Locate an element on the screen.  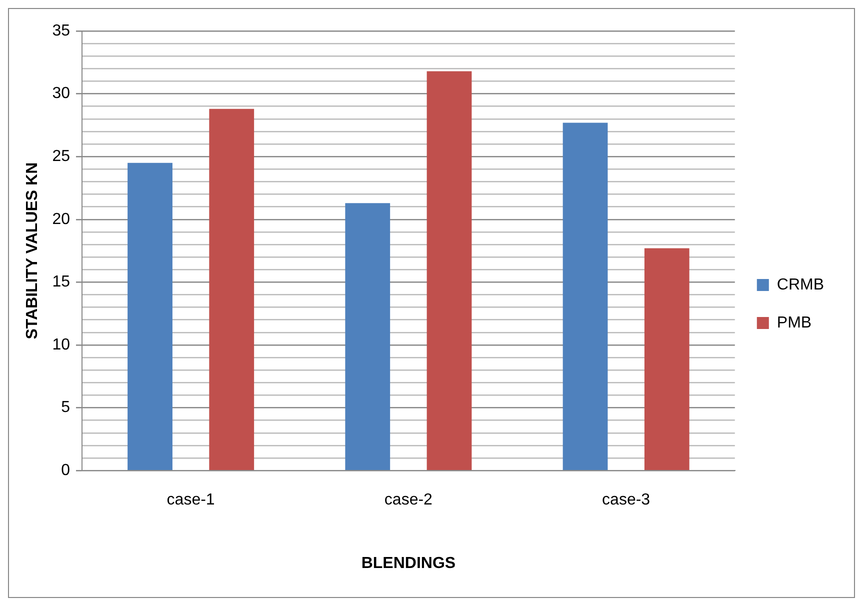
y-tick-label: 30 is located at coordinates (61, 93).